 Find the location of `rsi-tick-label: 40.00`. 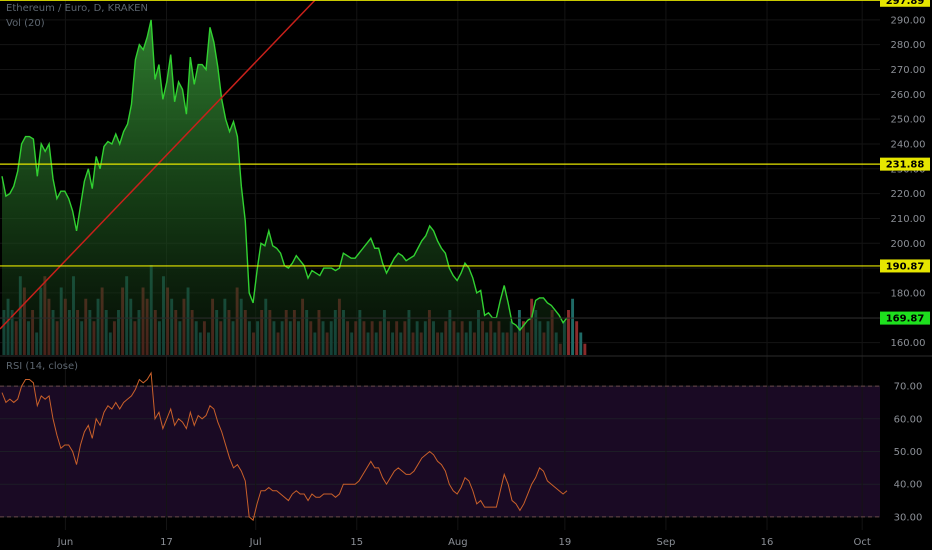

rsi-tick-label: 40.00 is located at coordinates (908, 485).